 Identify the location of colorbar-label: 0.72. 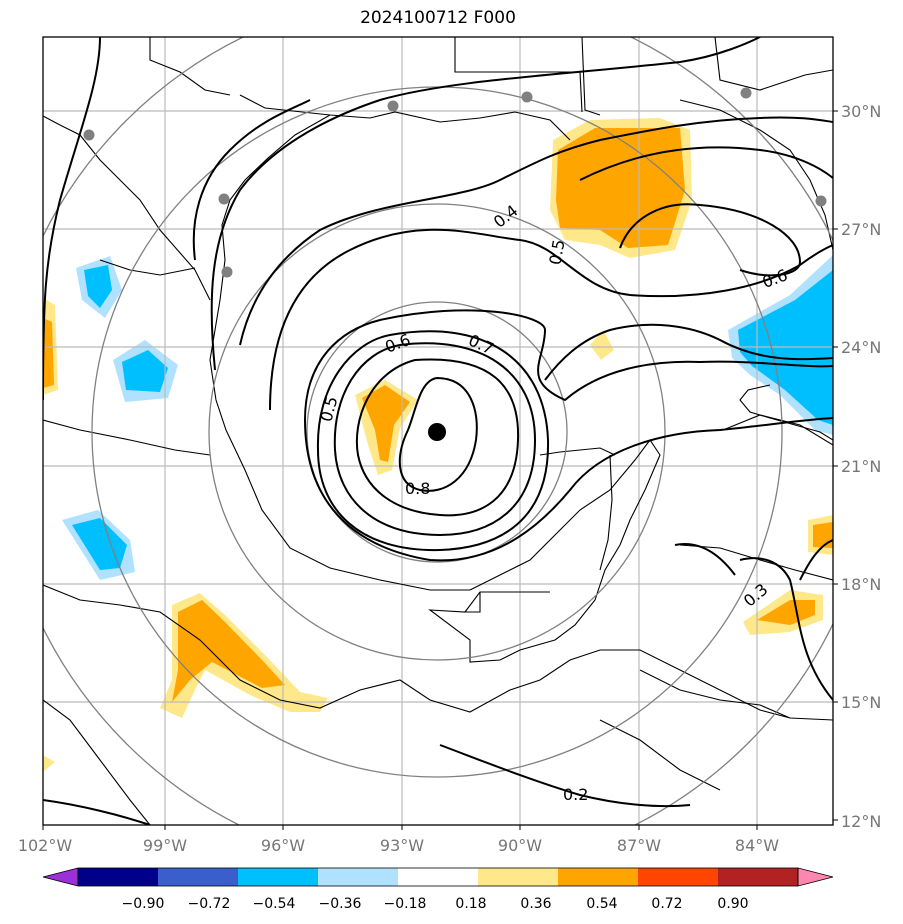
(666, 904).